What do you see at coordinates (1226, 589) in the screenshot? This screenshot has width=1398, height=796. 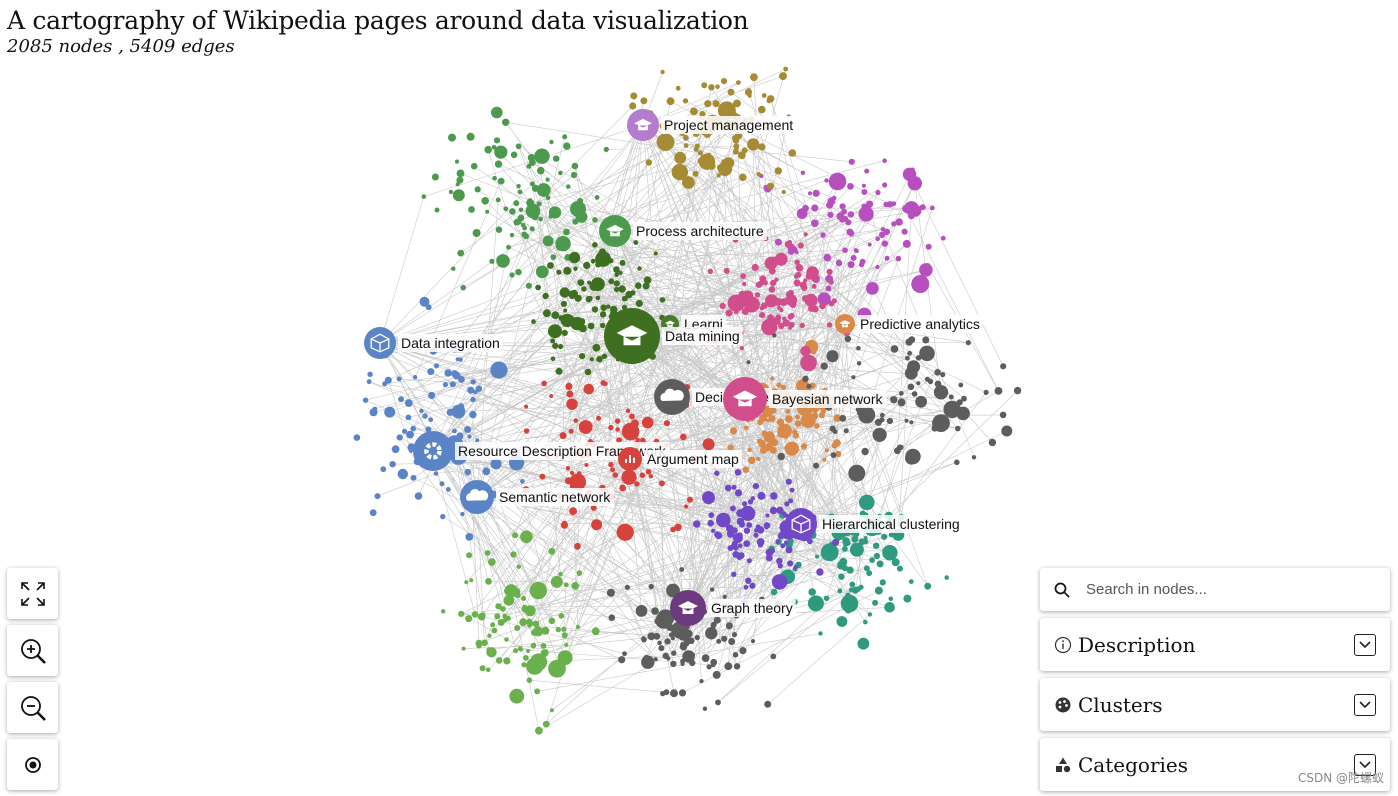 I see `search-input` at bounding box center [1226, 589].